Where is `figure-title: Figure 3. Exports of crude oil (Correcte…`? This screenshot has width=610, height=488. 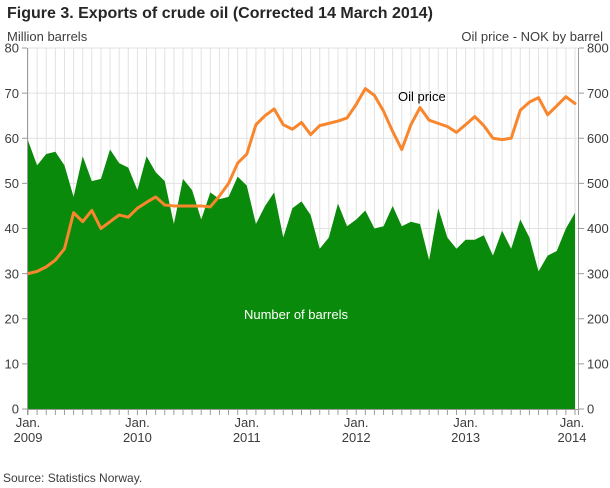 figure-title: Figure 3. Exports of crude oil (Correcte… is located at coordinates (220, 13).